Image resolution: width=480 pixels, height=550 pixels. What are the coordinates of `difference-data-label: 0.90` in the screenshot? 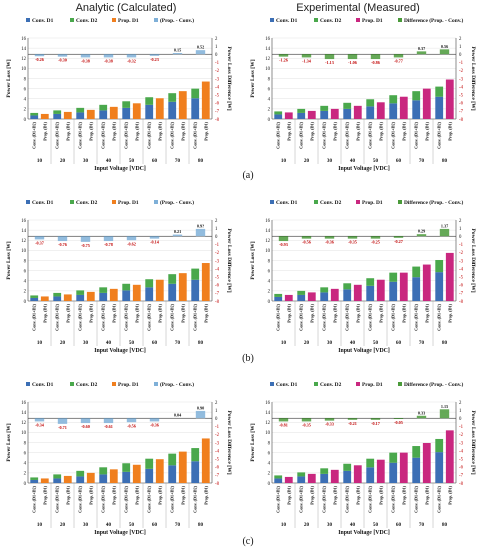 It's located at (200, 407).